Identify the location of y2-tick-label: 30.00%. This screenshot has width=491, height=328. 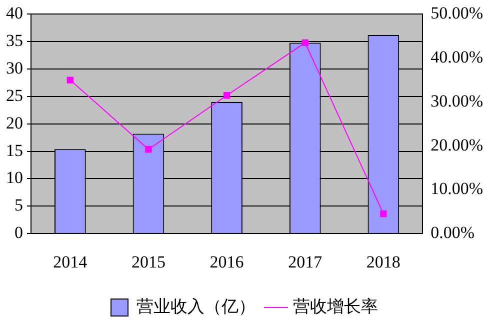
(457, 100).